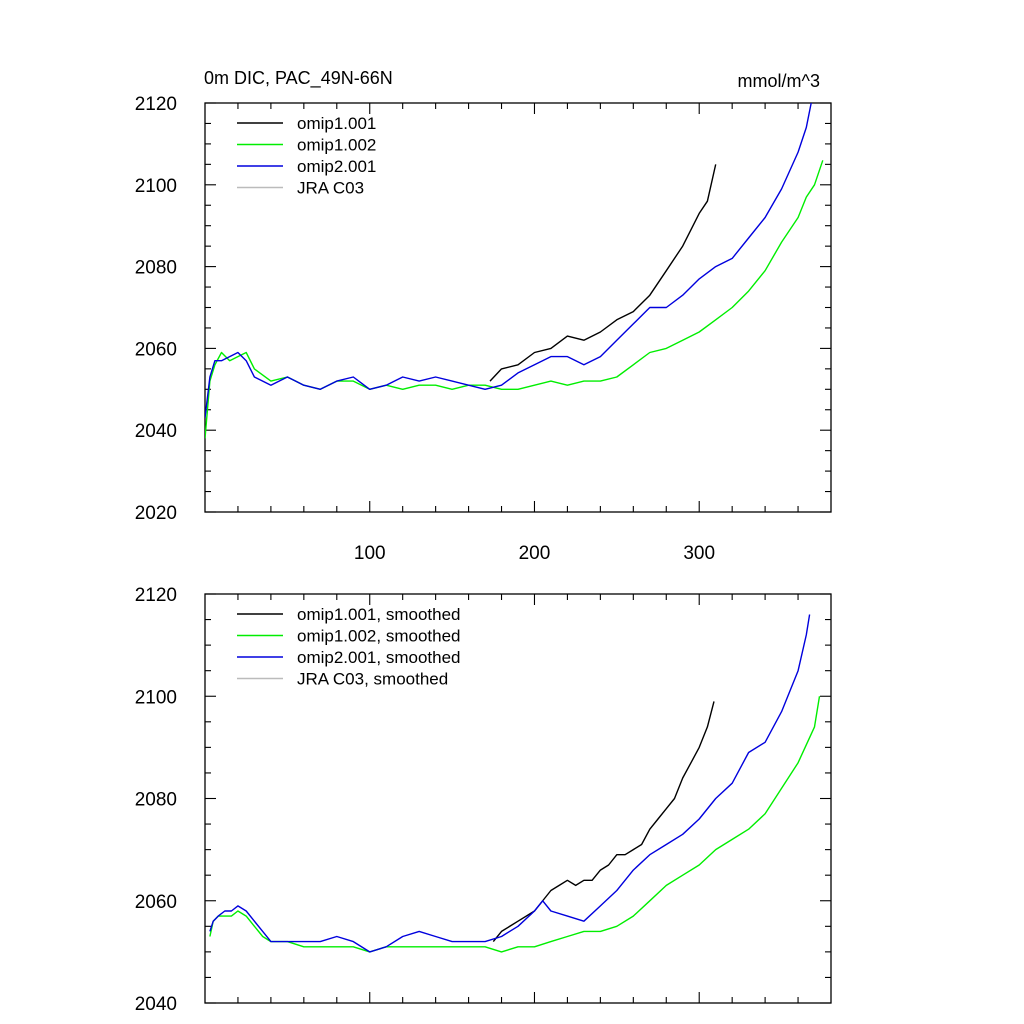 This screenshot has width=1024, height=1024. I want to click on legend-label: JRA C03, smoothed, so click(372, 679).